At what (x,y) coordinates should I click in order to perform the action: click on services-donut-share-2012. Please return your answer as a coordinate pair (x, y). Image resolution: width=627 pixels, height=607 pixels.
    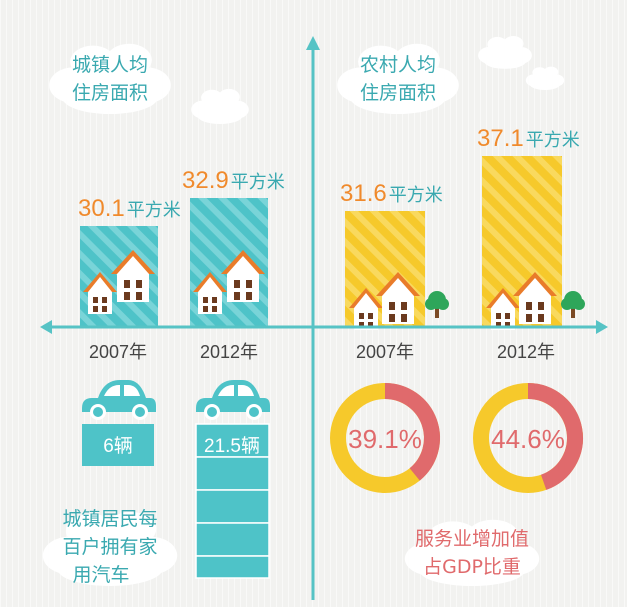
    Looking at the image, I should click on (555, 436).